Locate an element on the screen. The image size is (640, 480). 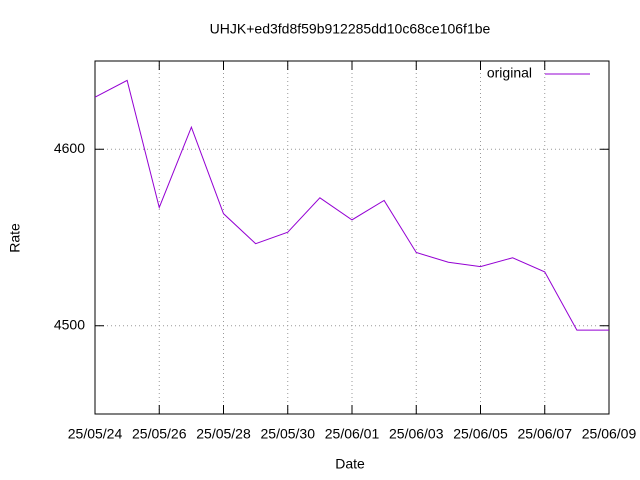
x-tick-label: 25/05/26 is located at coordinates (159, 434).